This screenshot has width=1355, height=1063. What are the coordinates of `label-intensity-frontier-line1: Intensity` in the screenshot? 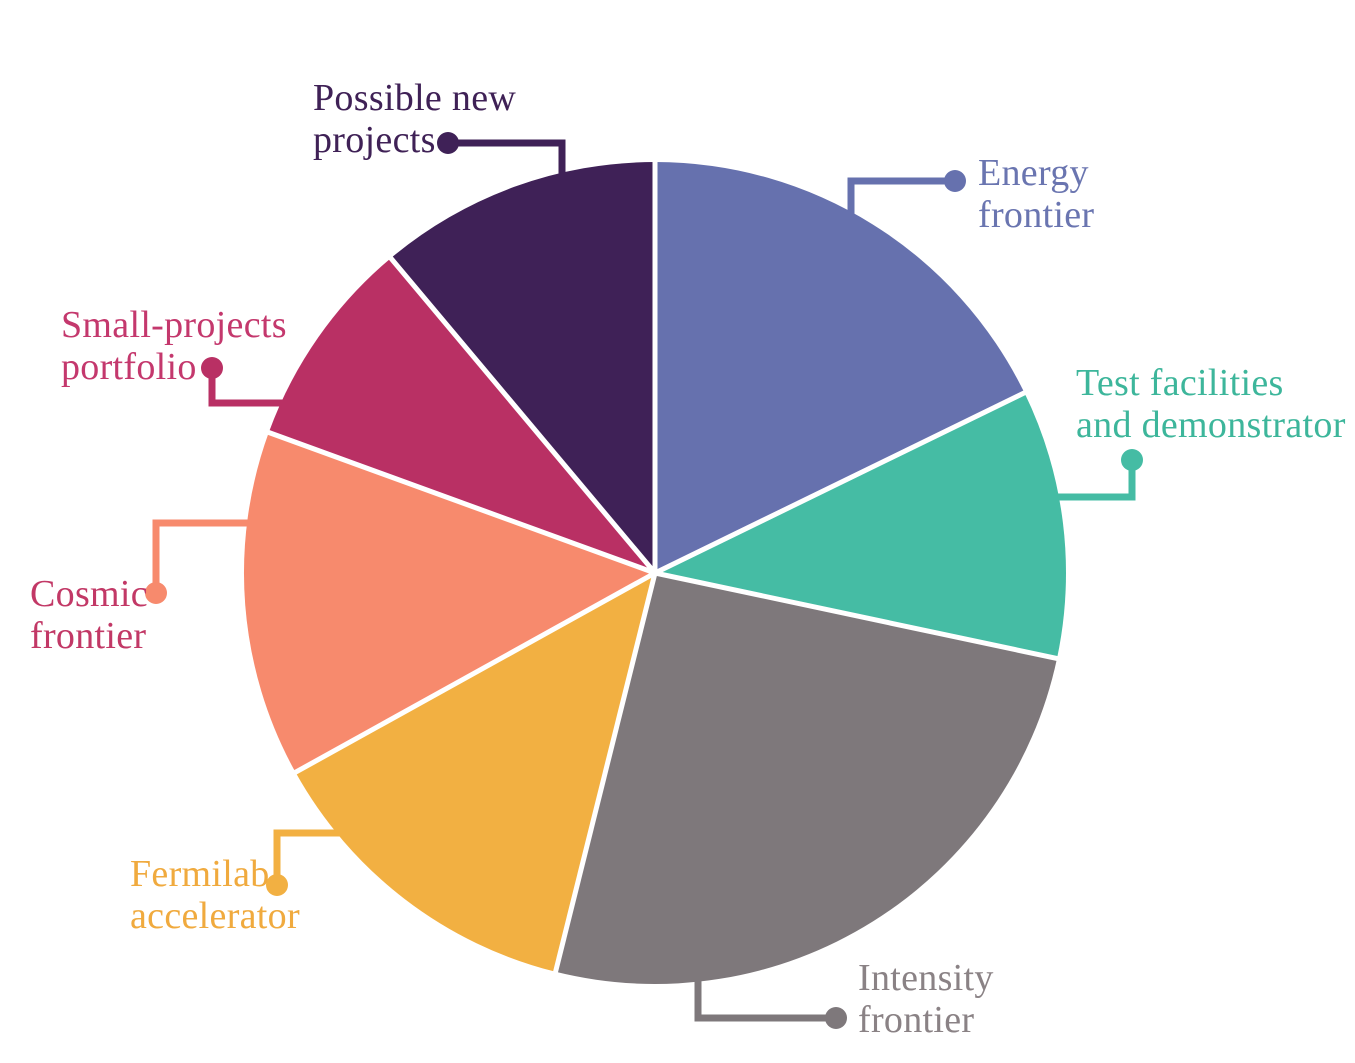 It's located at (926, 978).